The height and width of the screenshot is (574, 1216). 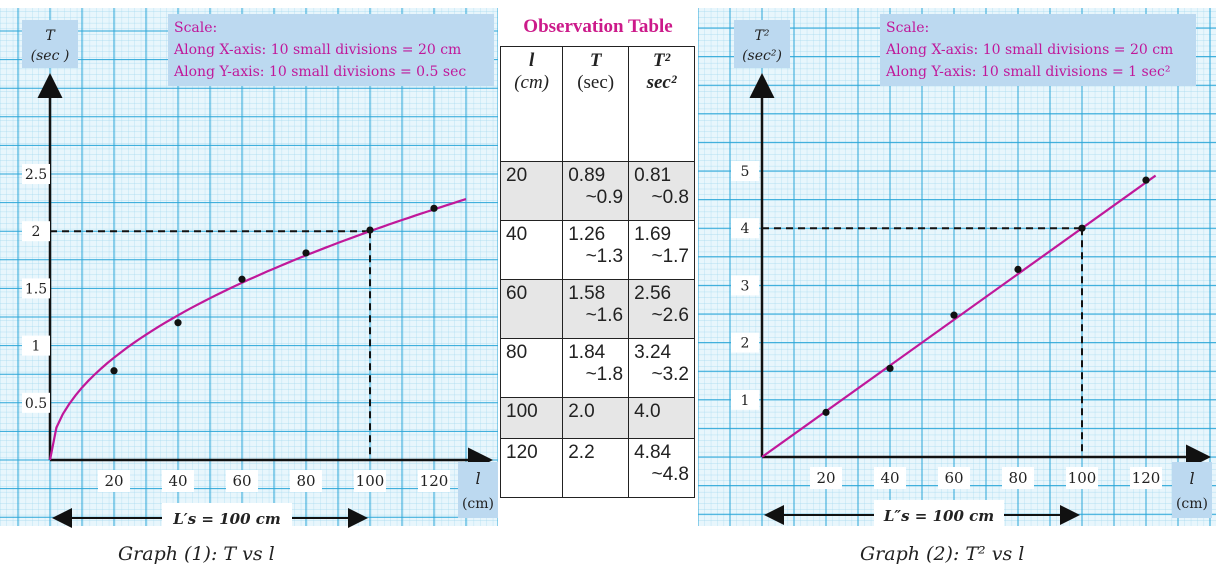 I want to click on y-axis-unit: (sec²), so click(x=762, y=56).